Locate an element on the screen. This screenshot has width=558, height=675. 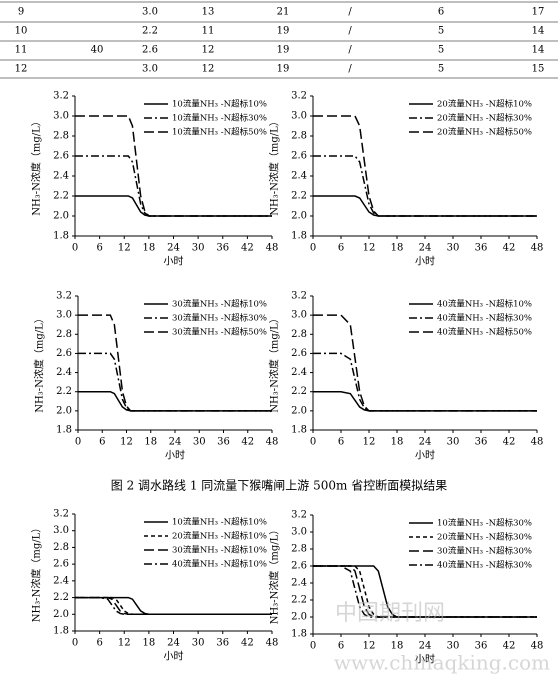
legend-label: 40流量NH₃ -N超标30% is located at coordinates (484, 565).